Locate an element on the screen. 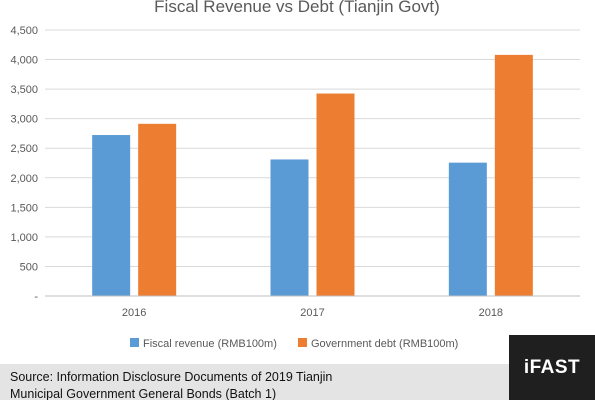 This screenshot has width=595, height=400. ifast-logo: iFAST is located at coordinates (552, 367).